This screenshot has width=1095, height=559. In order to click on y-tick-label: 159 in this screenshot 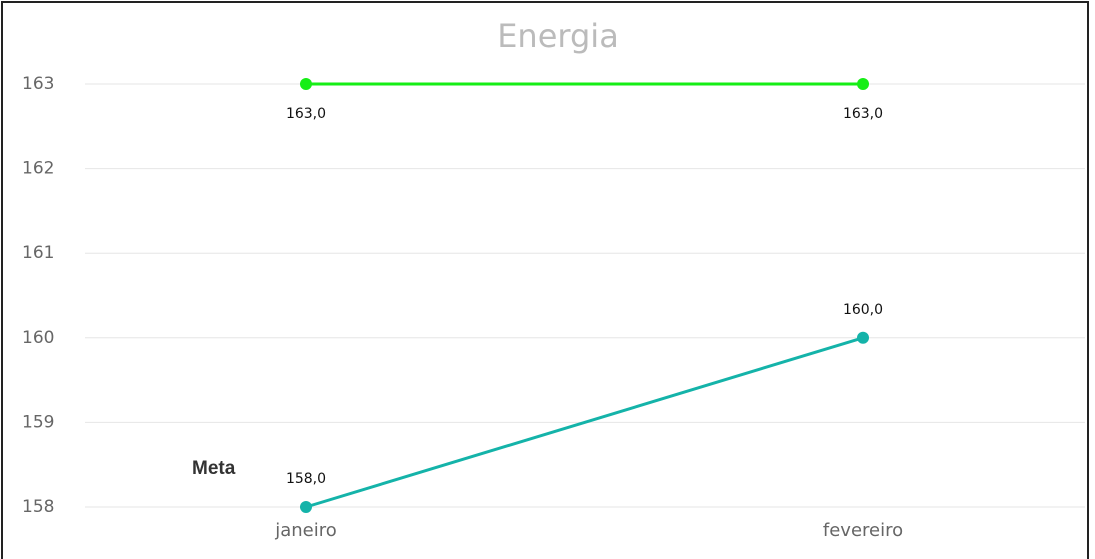, I will do `click(38, 422)`.